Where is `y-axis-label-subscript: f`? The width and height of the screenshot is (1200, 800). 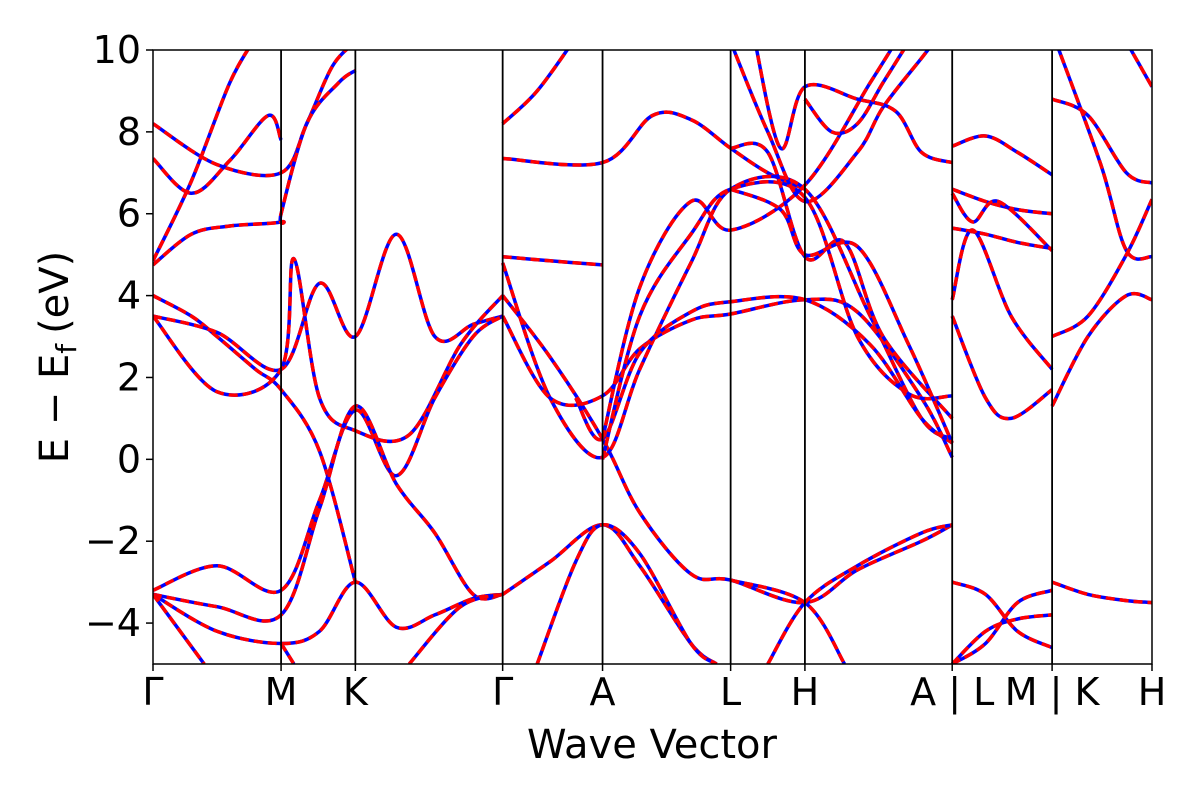 y-axis-label-subscript: f is located at coordinates (66, 348).